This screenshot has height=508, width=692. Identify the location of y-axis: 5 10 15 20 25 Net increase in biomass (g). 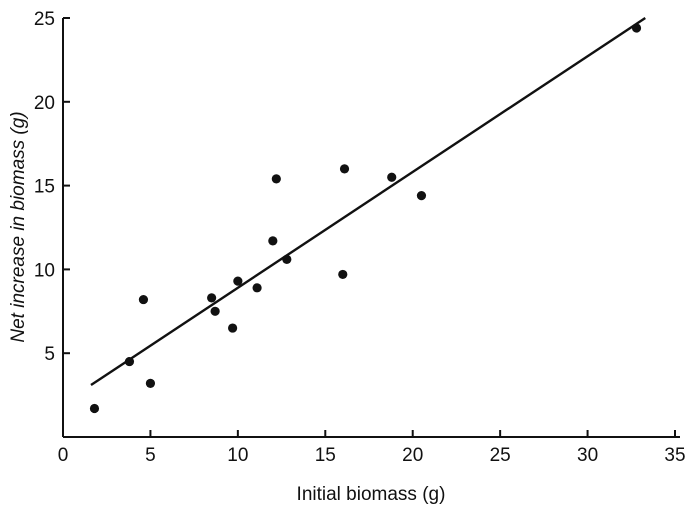
(39, 223).